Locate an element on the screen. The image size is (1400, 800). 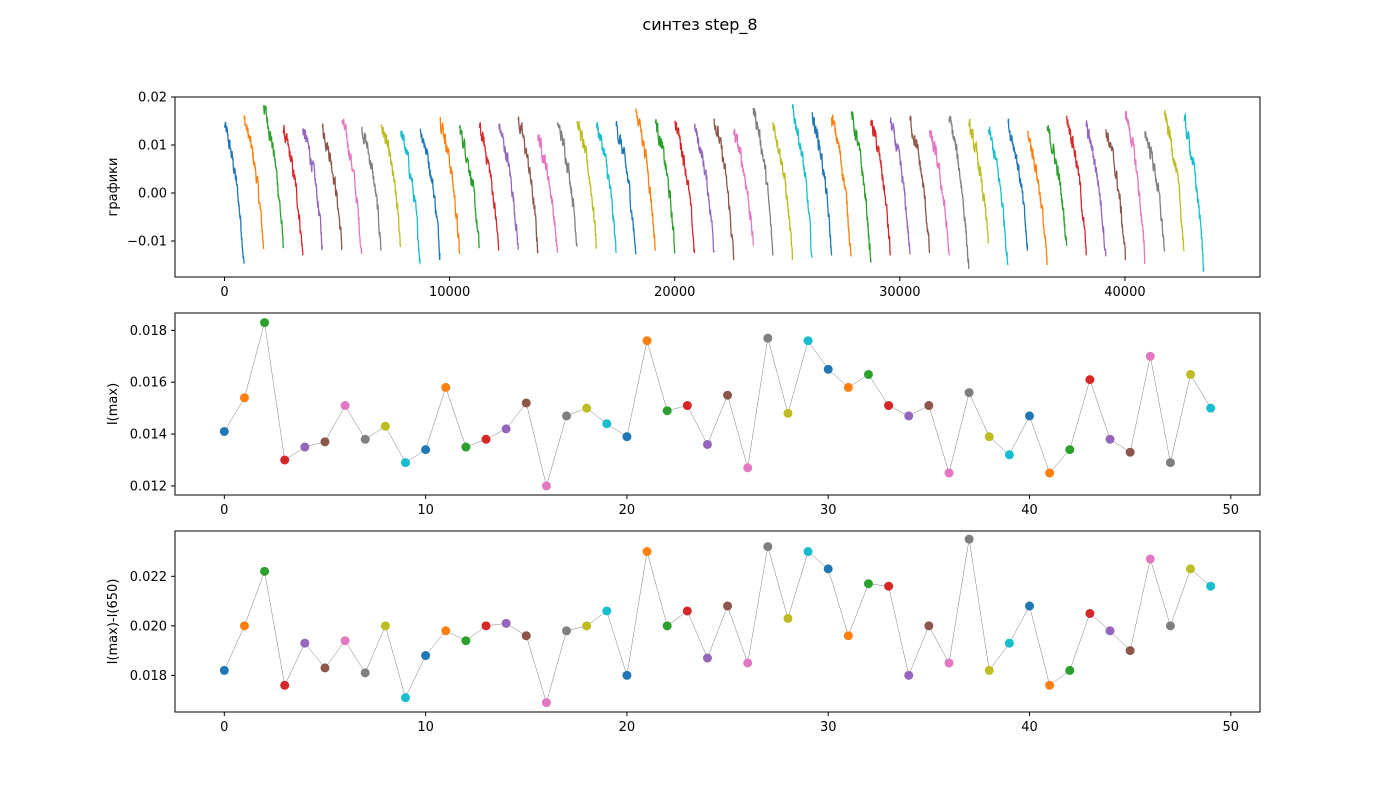
x-tick-label: 30 is located at coordinates (828, 727).